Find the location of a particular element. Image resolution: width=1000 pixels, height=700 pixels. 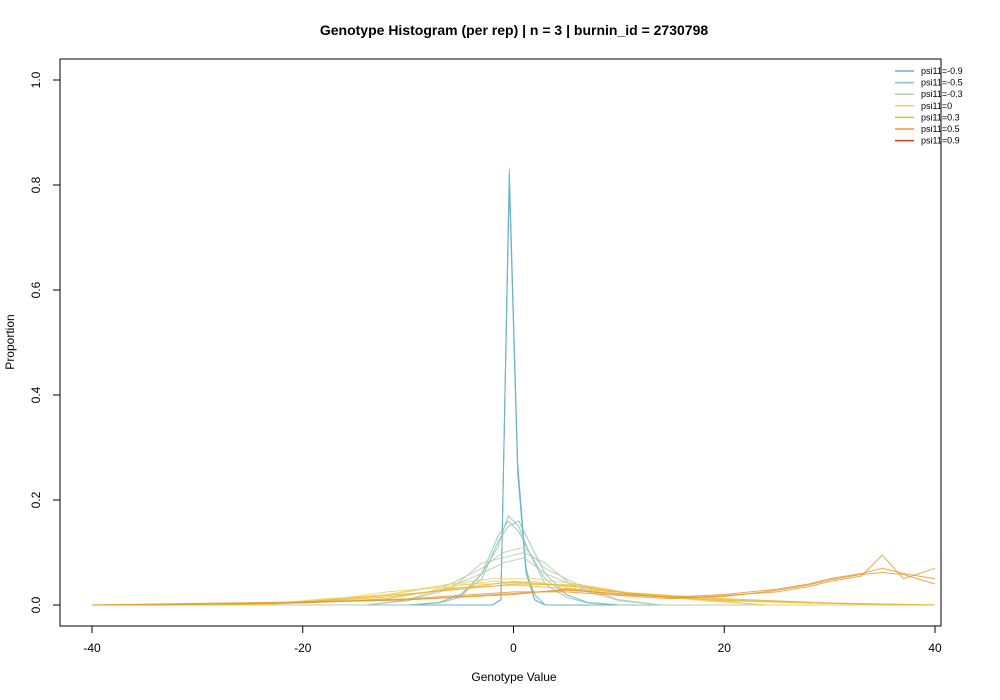

x-axis-label: Genotype Value is located at coordinates (513, 677).